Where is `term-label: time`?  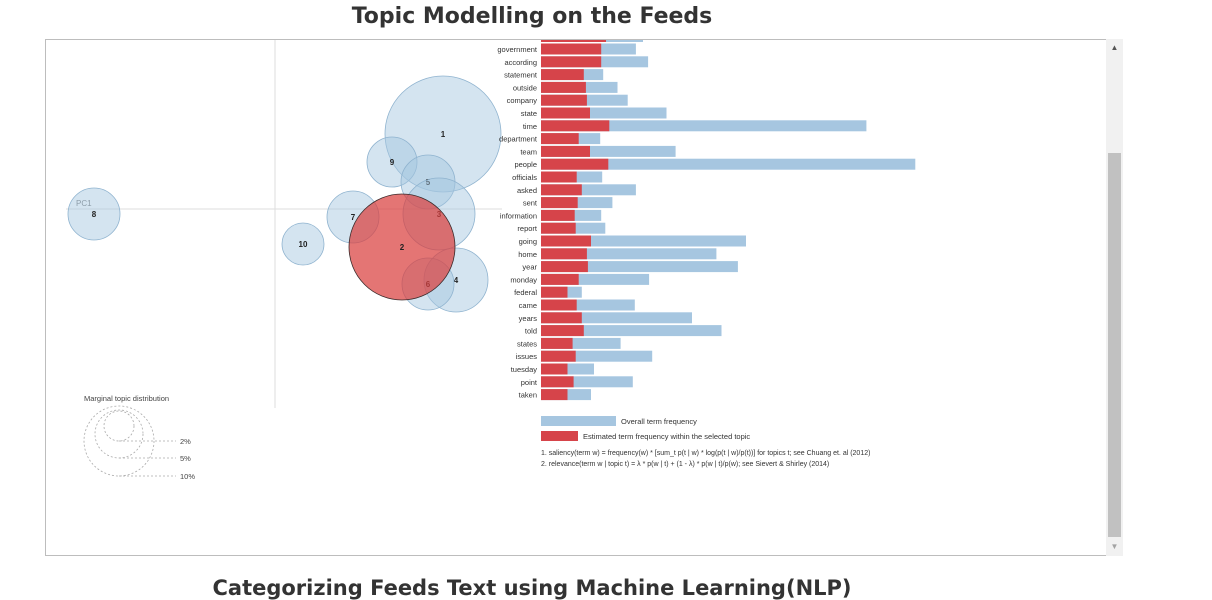
term-label: time is located at coordinates (530, 126).